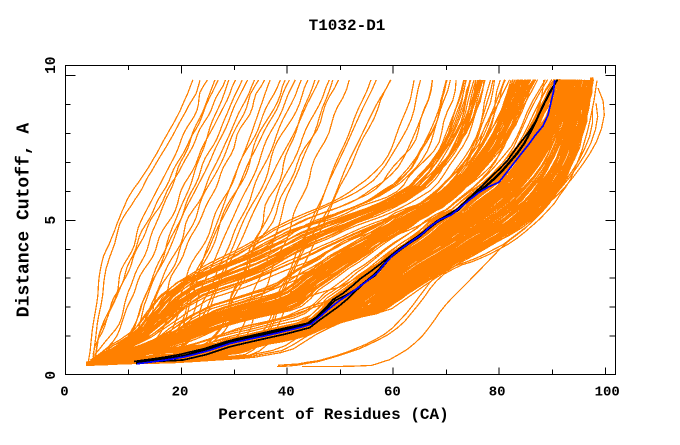 Image resolution: width=680 pixels, height=445 pixels. What do you see at coordinates (607, 392) in the screenshot?
I see `svg-text: 100` at bounding box center [607, 392].